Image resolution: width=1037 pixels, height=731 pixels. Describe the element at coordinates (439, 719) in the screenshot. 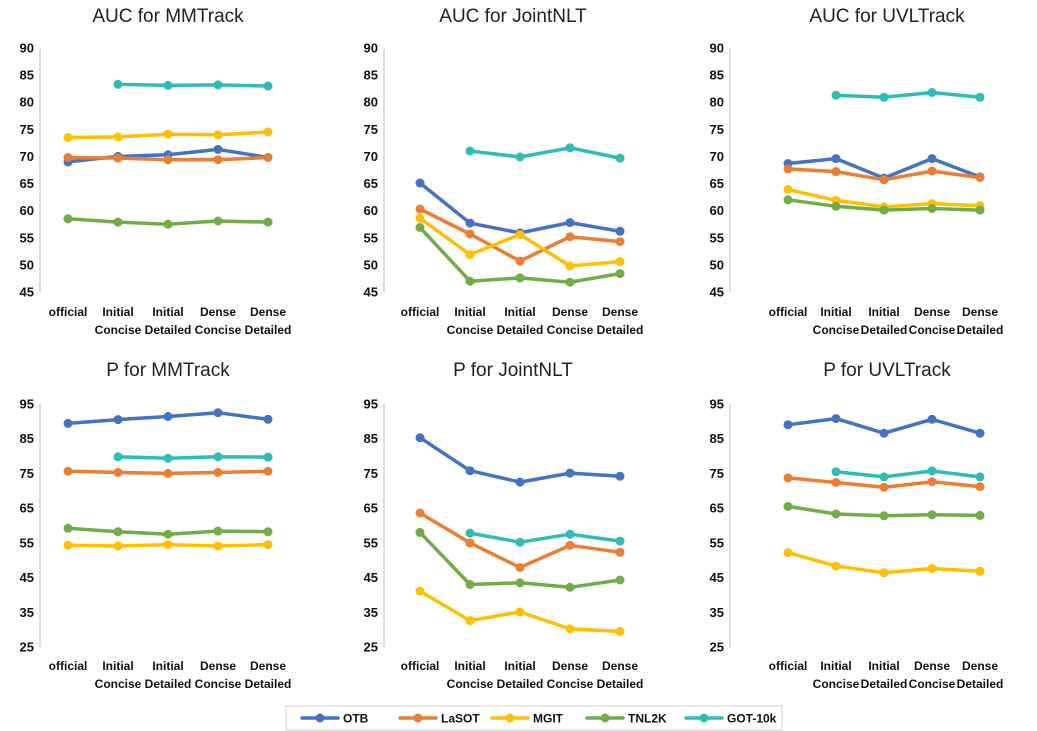

I see `legend-entry-lasot: LaSOT` at that location.